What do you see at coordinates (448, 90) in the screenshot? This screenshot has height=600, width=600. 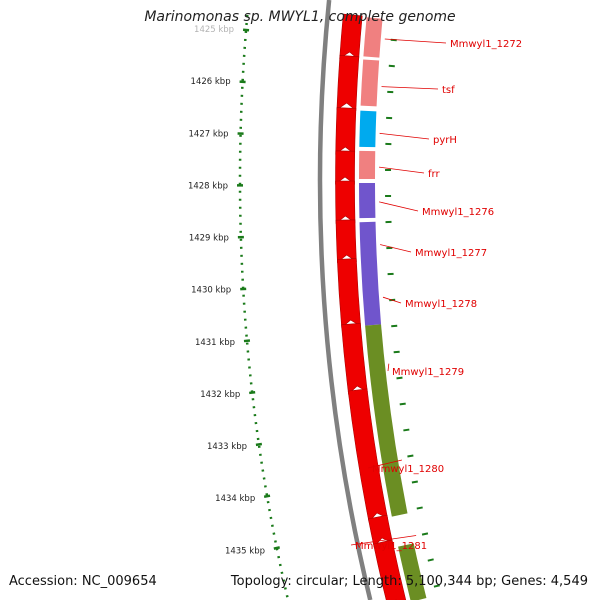 I see `gene-label: tsf` at bounding box center [448, 90].